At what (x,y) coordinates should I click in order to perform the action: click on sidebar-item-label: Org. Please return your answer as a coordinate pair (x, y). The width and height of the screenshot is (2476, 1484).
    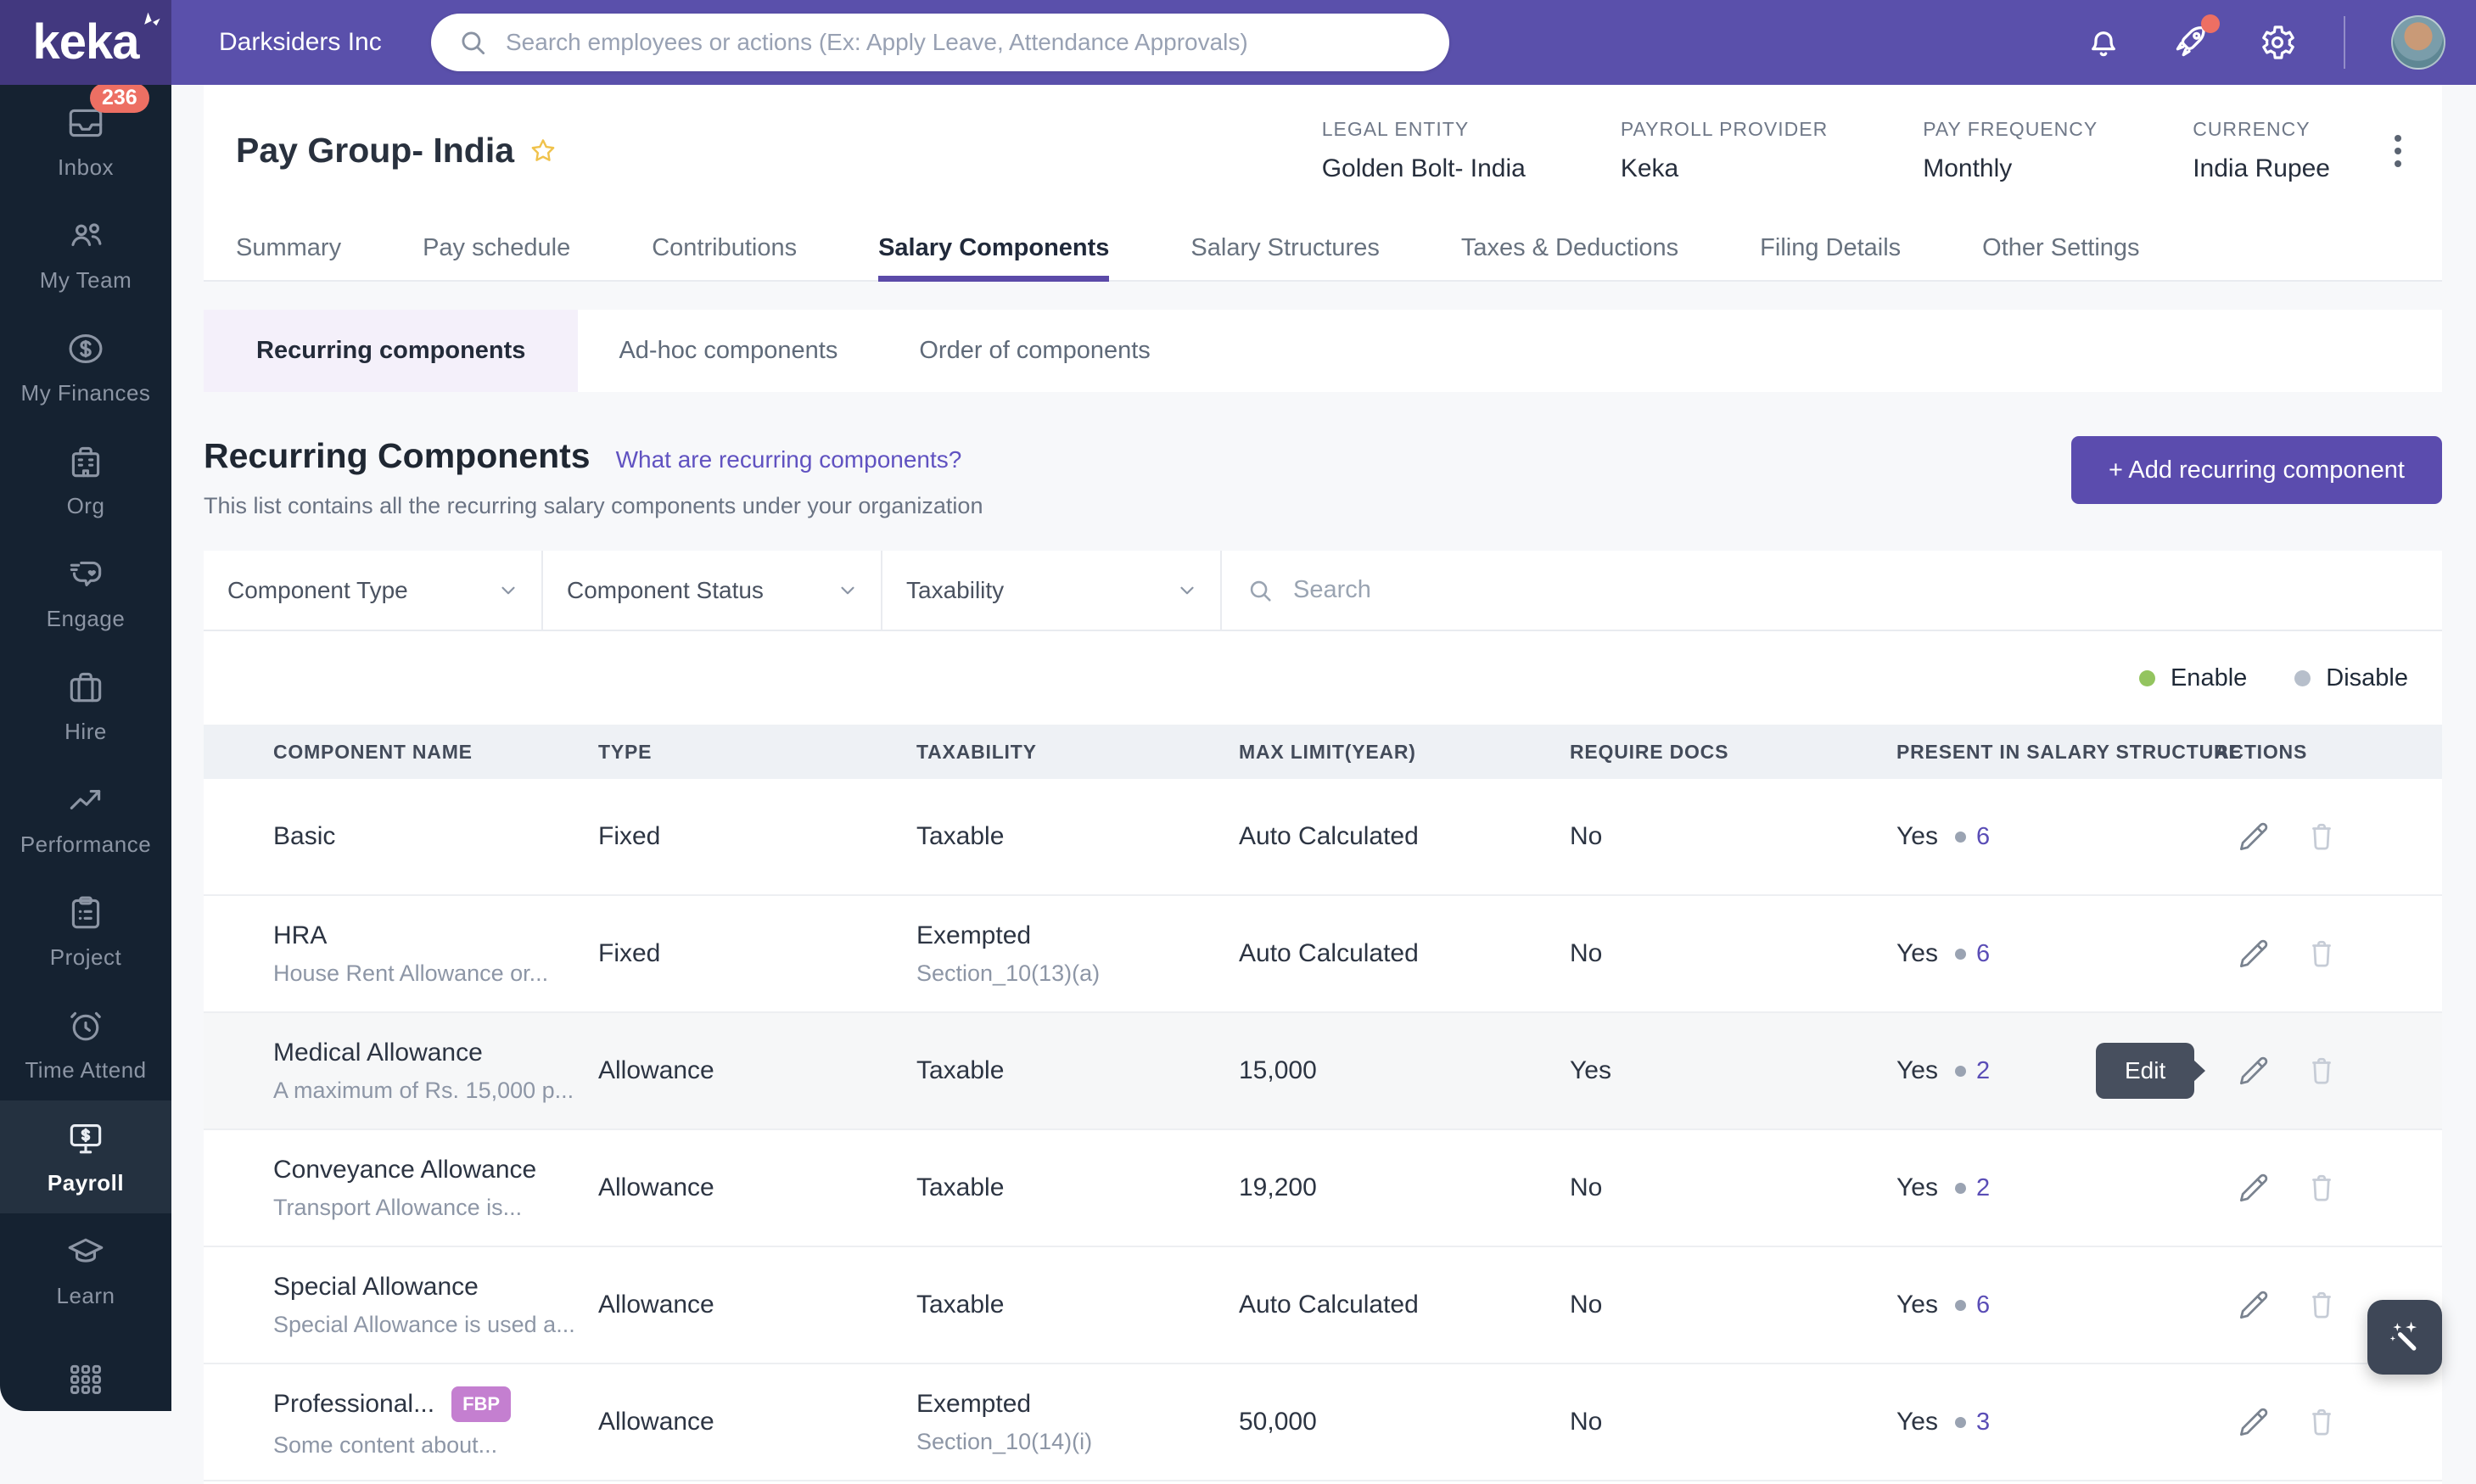
    Looking at the image, I should click on (86, 506).